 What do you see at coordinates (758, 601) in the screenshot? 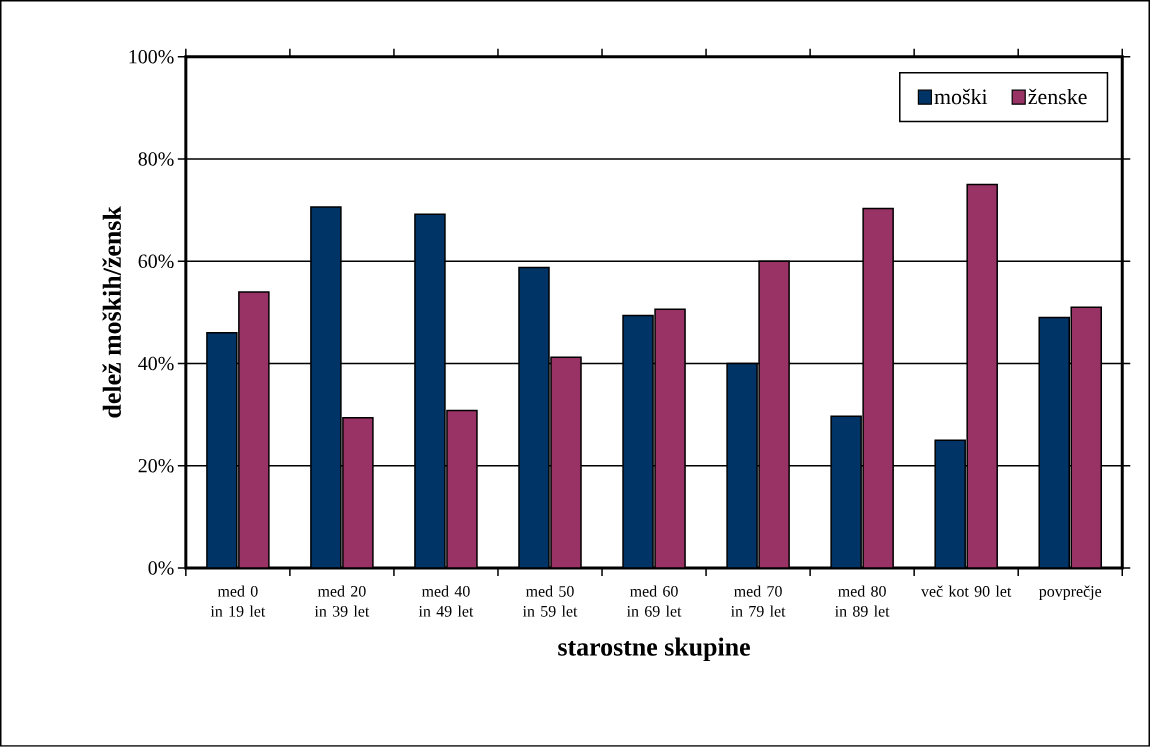
I see `x-tick-label: med 70 in 79 let` at bounding box center [758, 601].